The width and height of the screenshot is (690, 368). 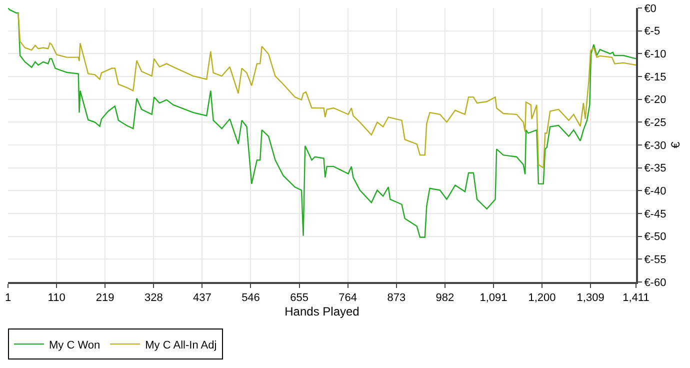 I want to click on y-tick-label: €-15, so click(x=655, y=77).